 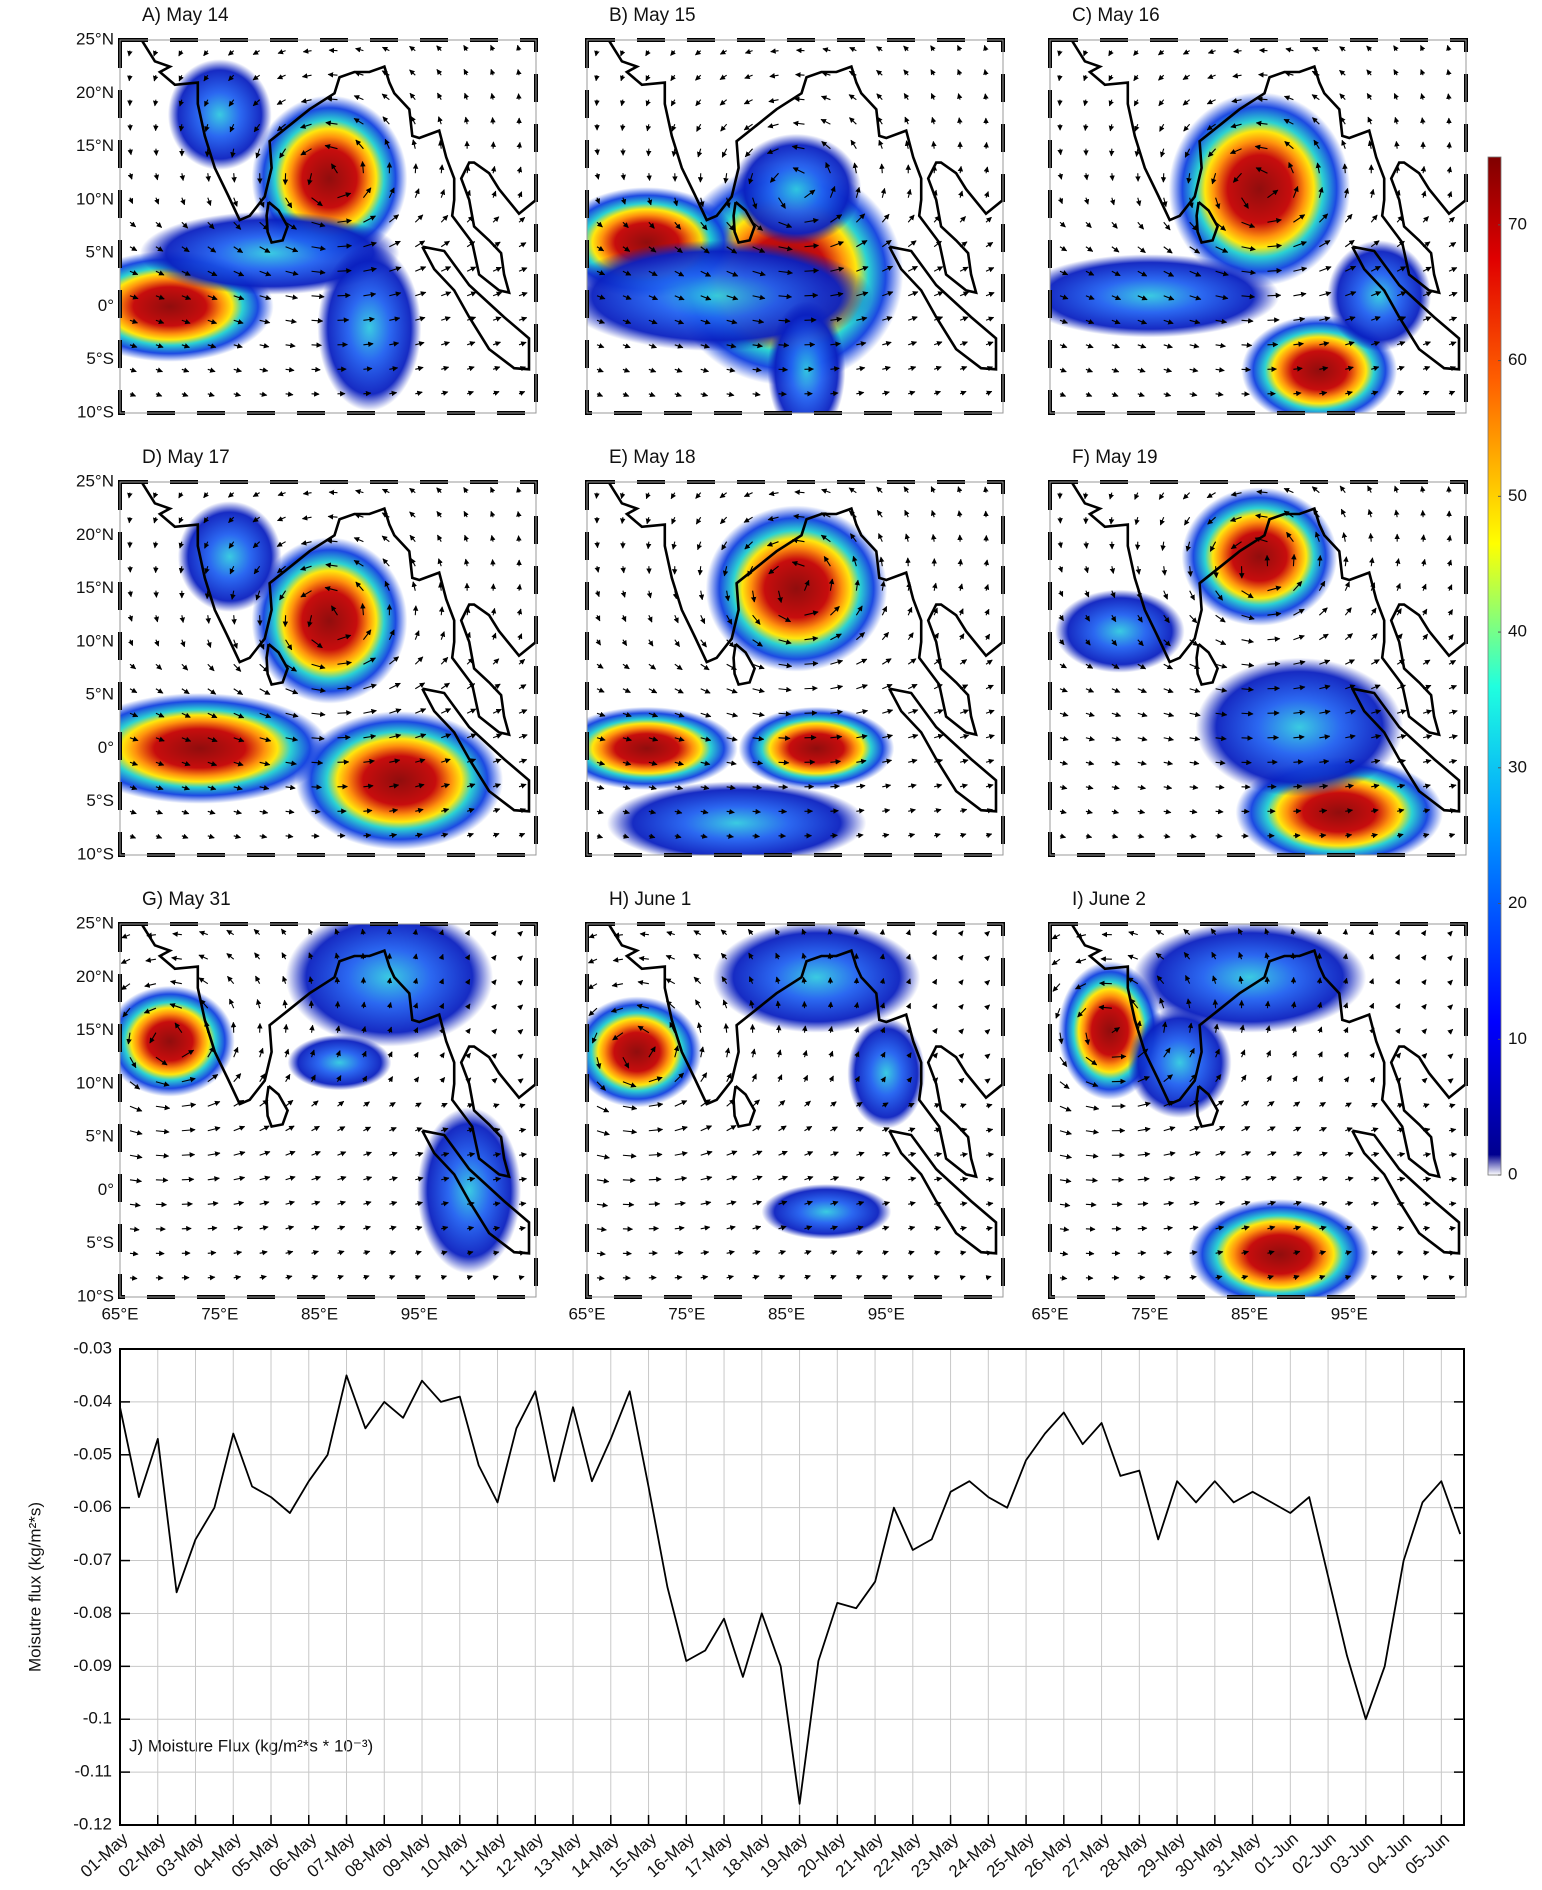 What do you see at coordinates (1115, 457) in the screenshot?
I see `panel-title: F) May 19` at bounding box center [1115, 457].